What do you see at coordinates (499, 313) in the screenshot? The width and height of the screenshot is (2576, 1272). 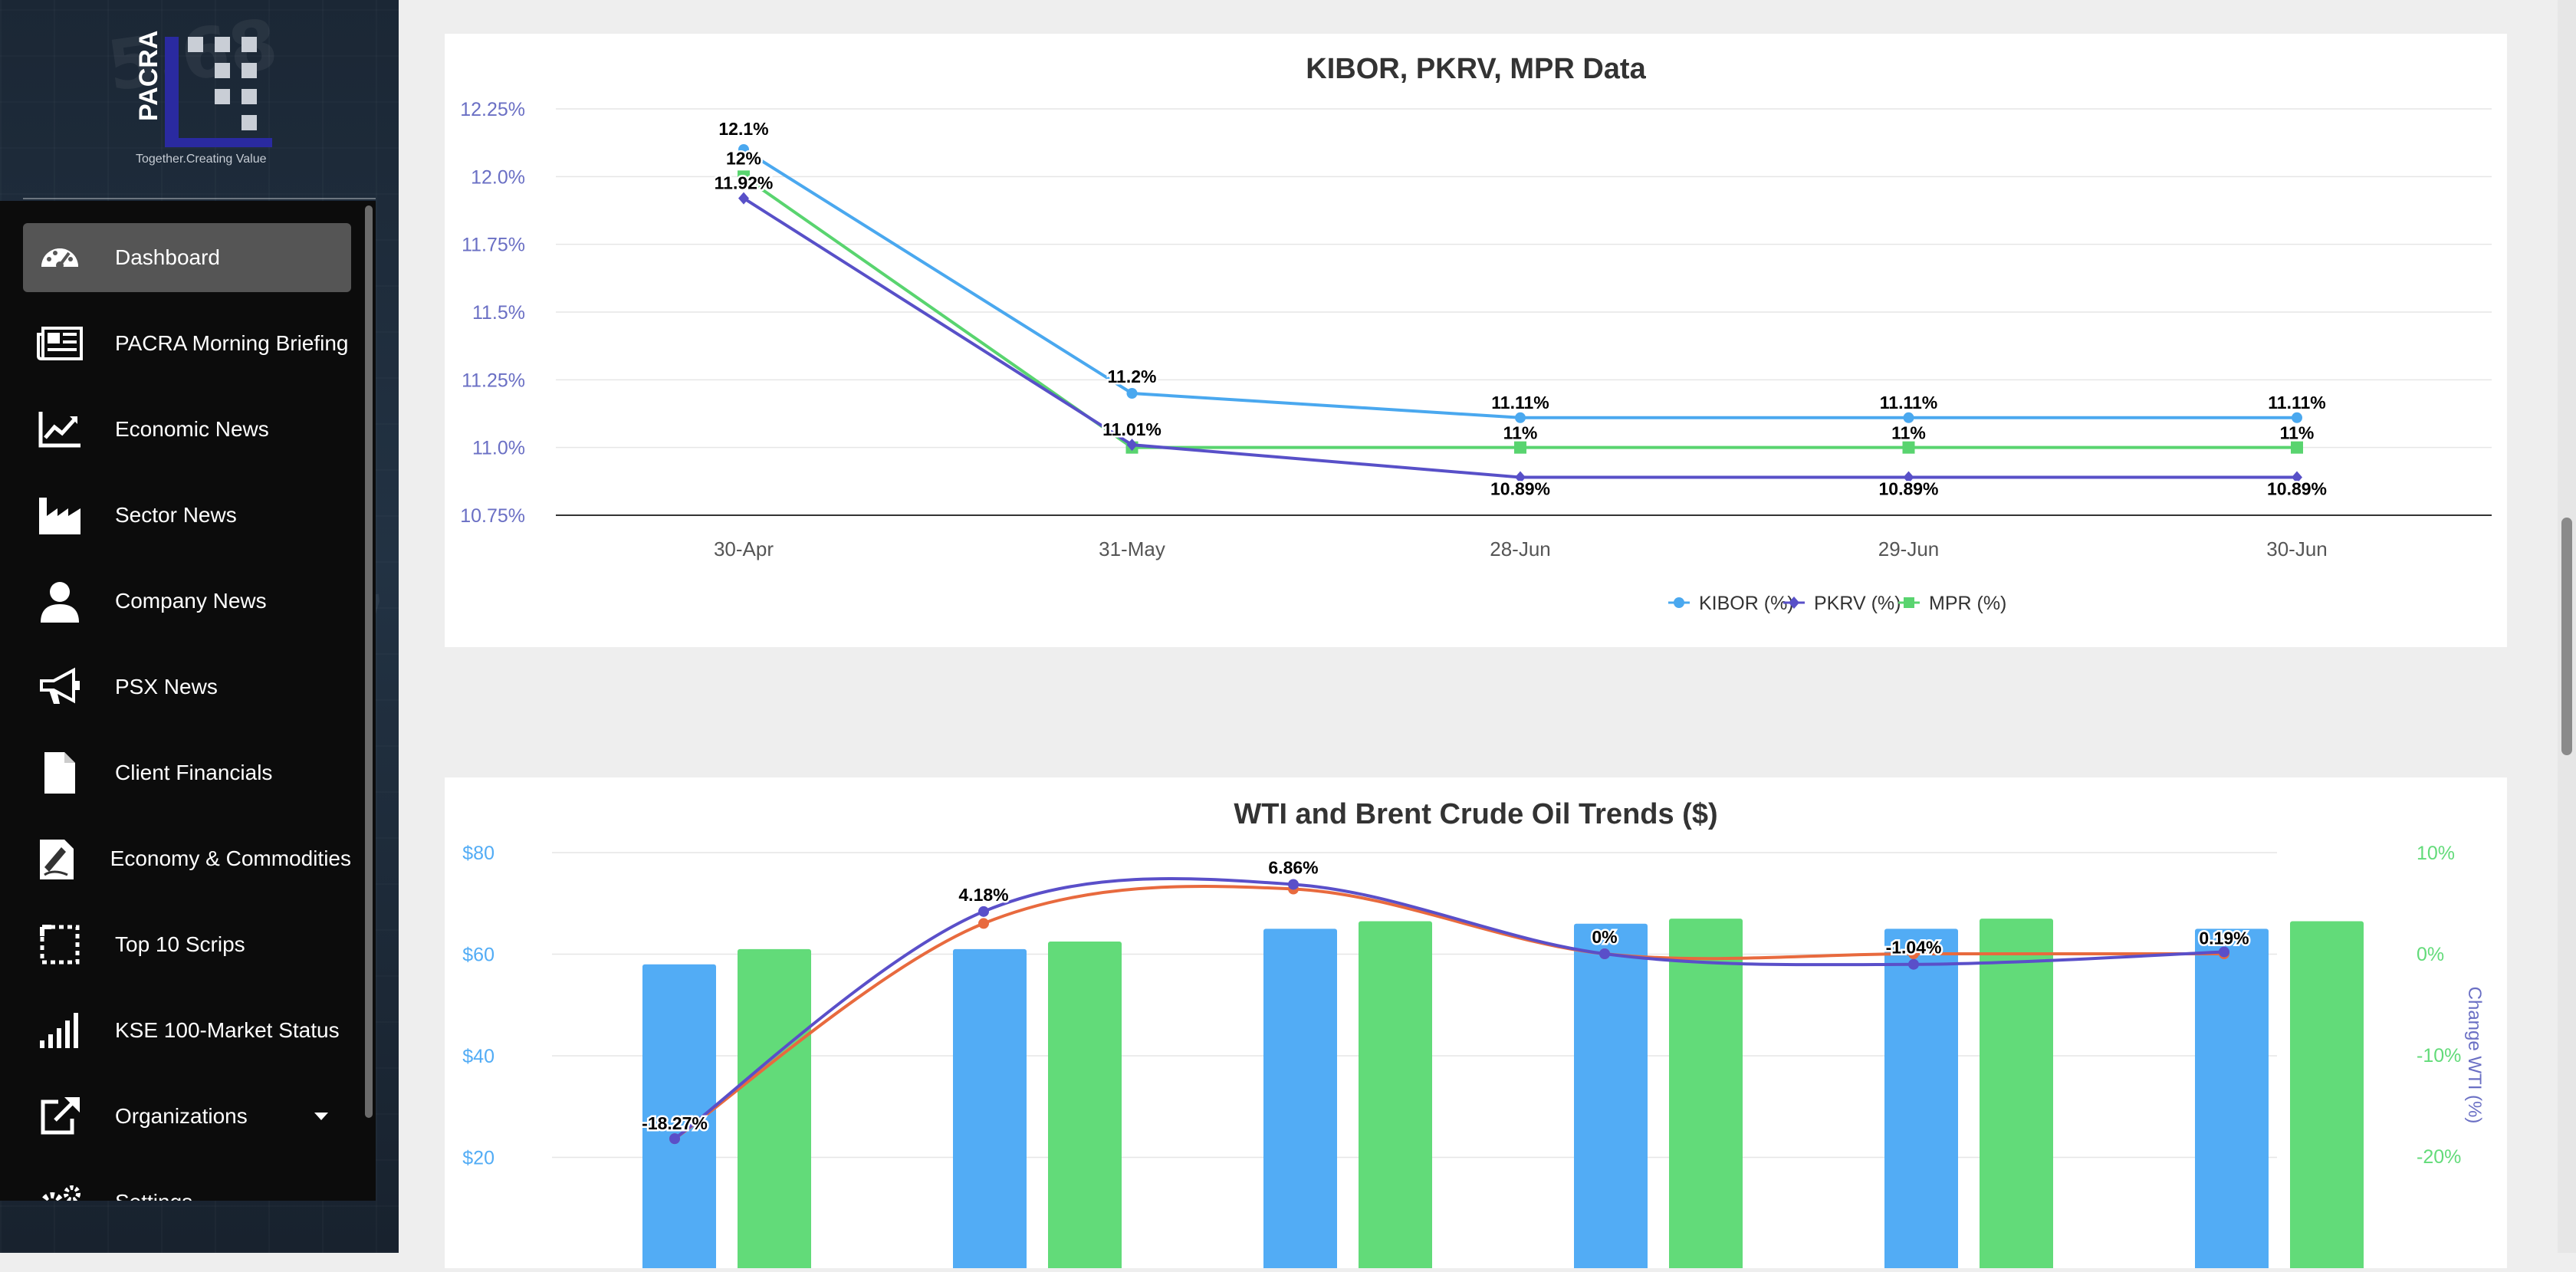 I see `y-tick-label: 11.5%` at bounding box center [499, 313].